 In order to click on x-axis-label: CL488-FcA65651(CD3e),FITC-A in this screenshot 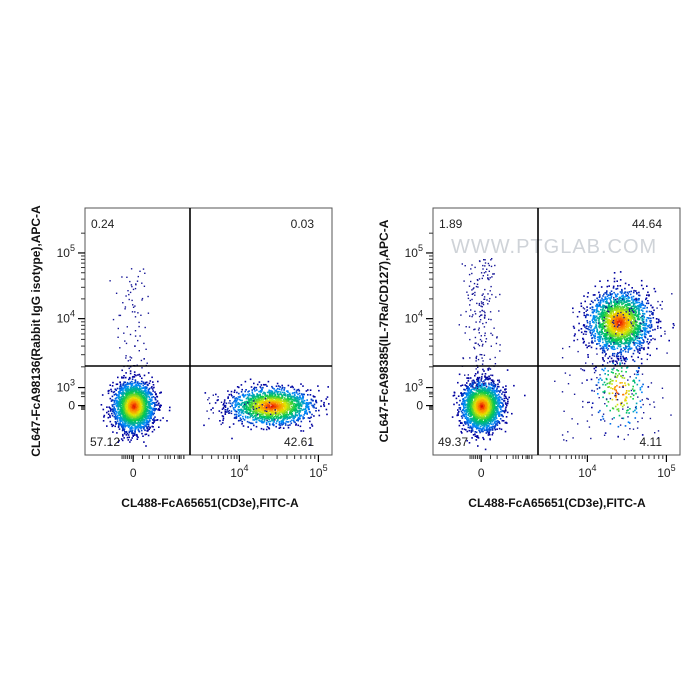, I will do `click(210, 503)`.